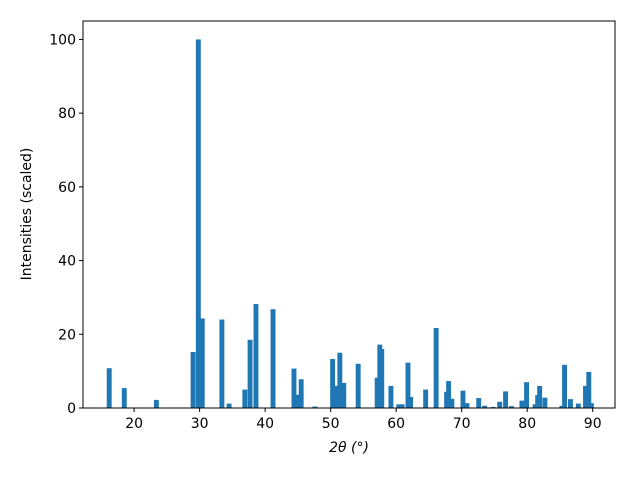 This screenshot has height=480, width=640. Describe the element at coordinates (200, 424) in the screenshot. I see `x-tick-label: 30` at that location.